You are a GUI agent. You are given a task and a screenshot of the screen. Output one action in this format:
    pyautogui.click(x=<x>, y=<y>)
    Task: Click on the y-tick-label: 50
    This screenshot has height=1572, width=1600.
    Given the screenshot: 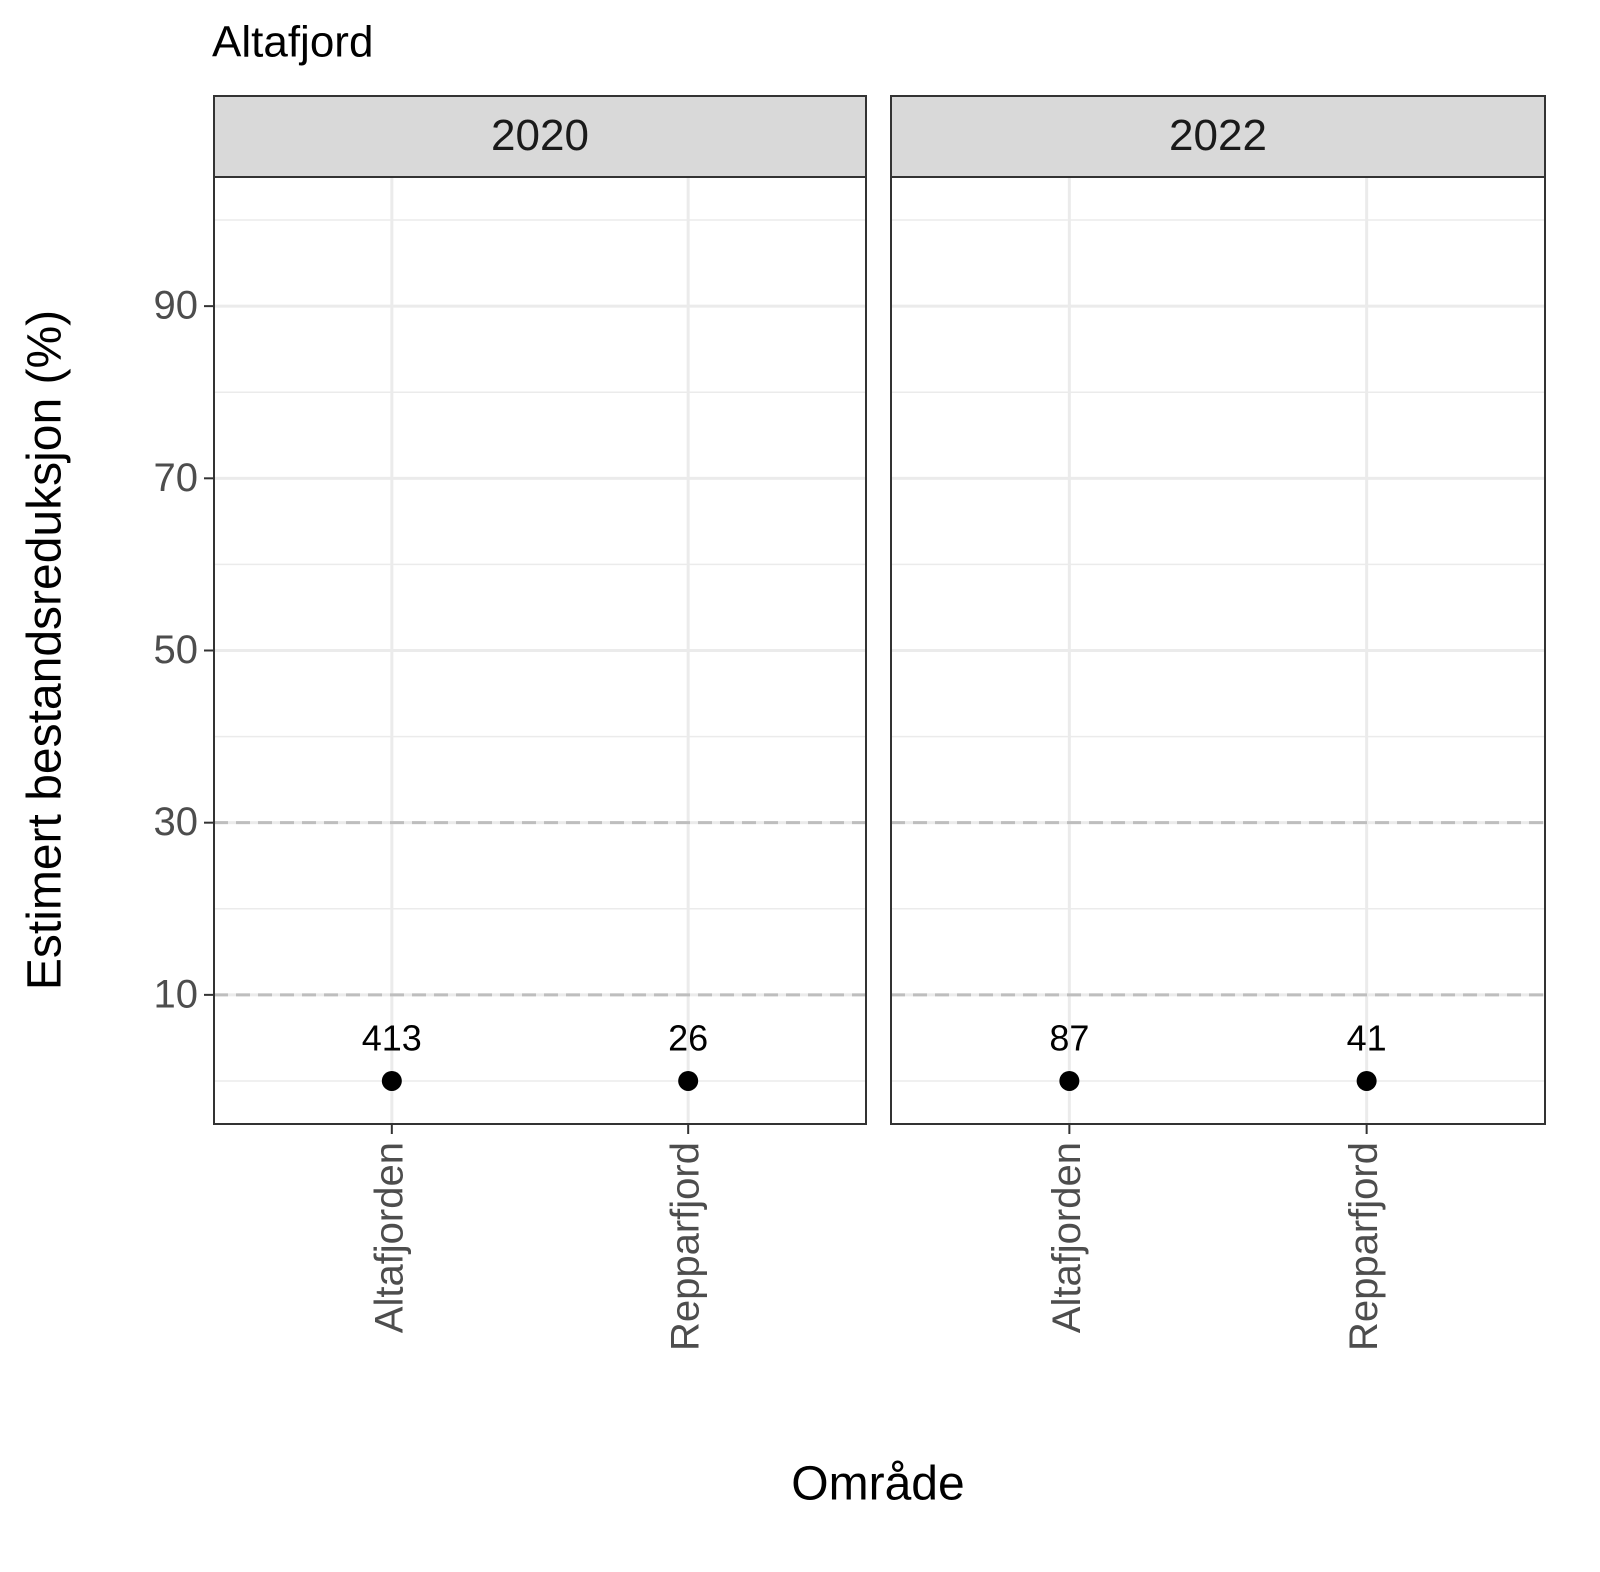 What is the action you would take?
    pyautogui.click(x=176, y=650)
    